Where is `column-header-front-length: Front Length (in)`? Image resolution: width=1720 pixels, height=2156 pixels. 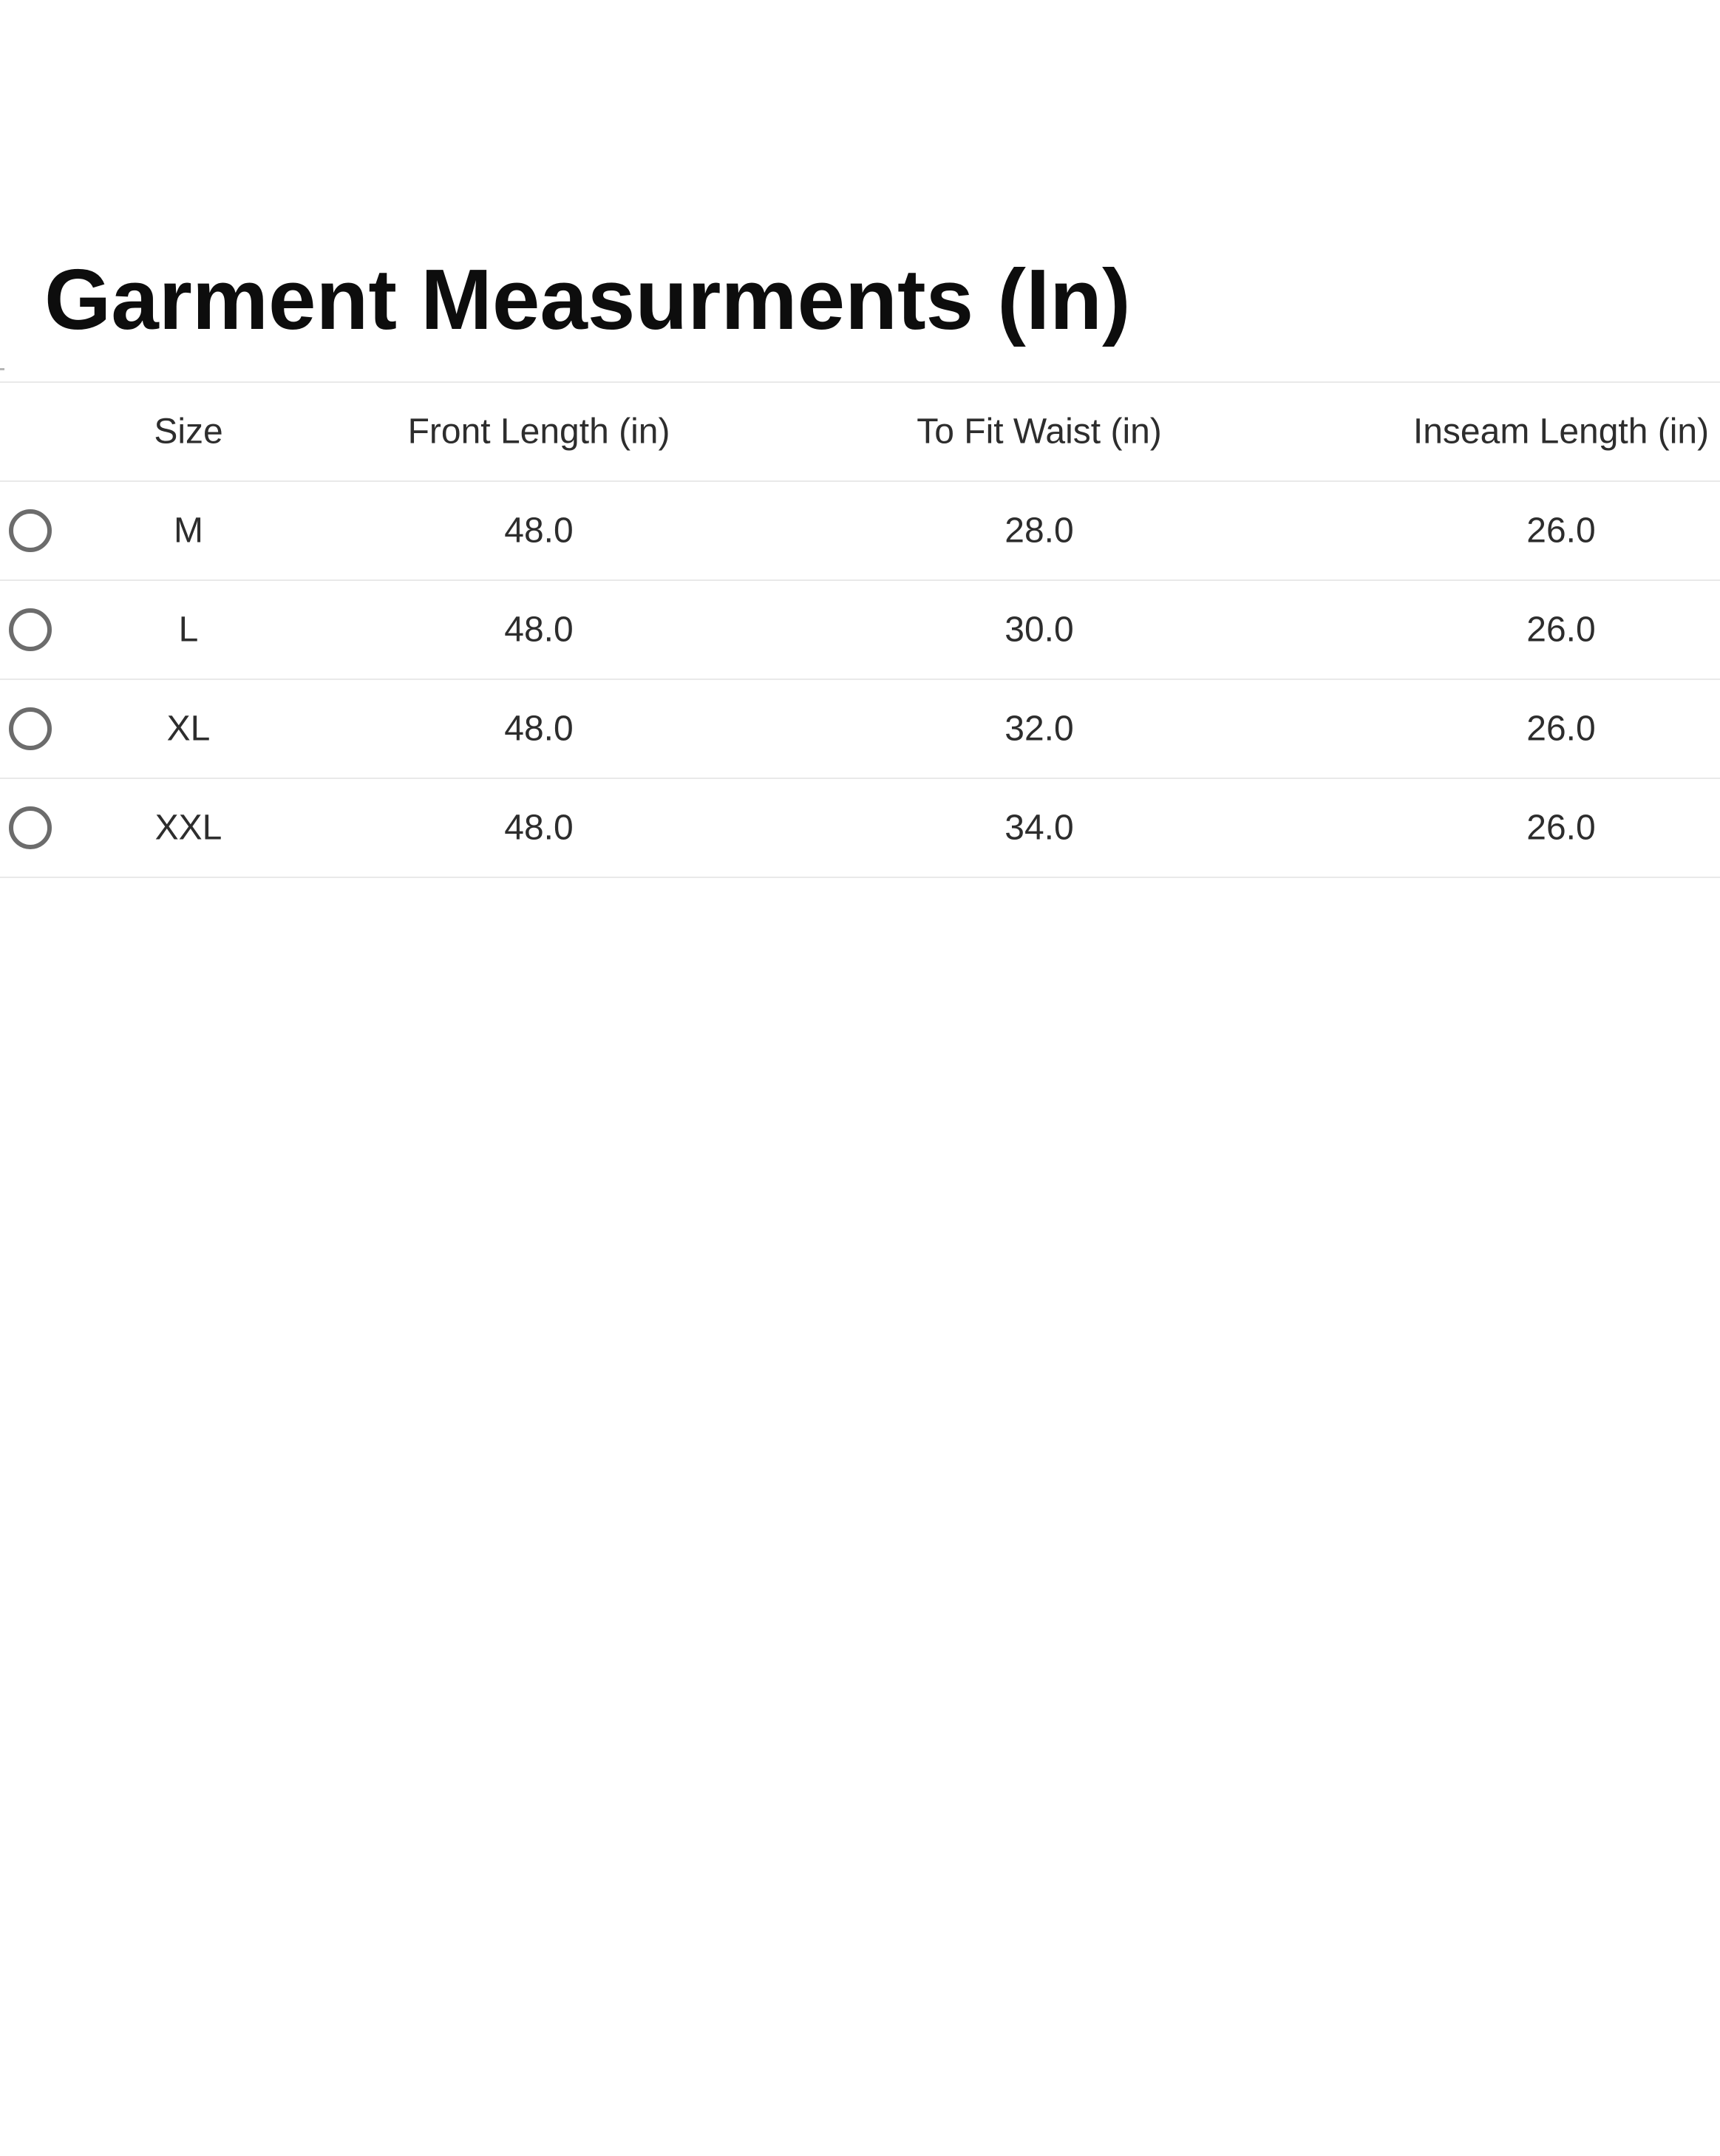
column-header-front-length: Front Length (in) is located at coordinates (539, 432).